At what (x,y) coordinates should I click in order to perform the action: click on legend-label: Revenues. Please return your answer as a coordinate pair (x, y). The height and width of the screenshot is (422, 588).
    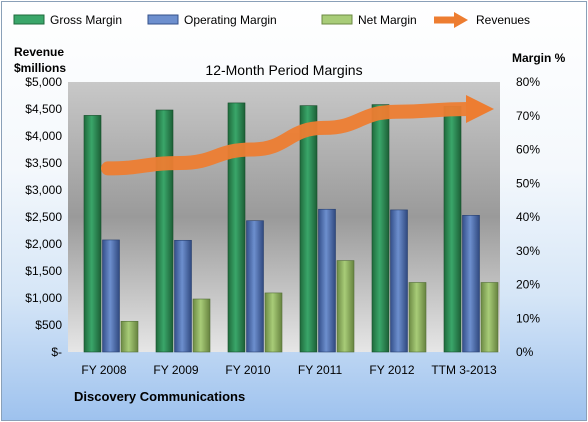
    Looking at the image, I should click on (503, 20).